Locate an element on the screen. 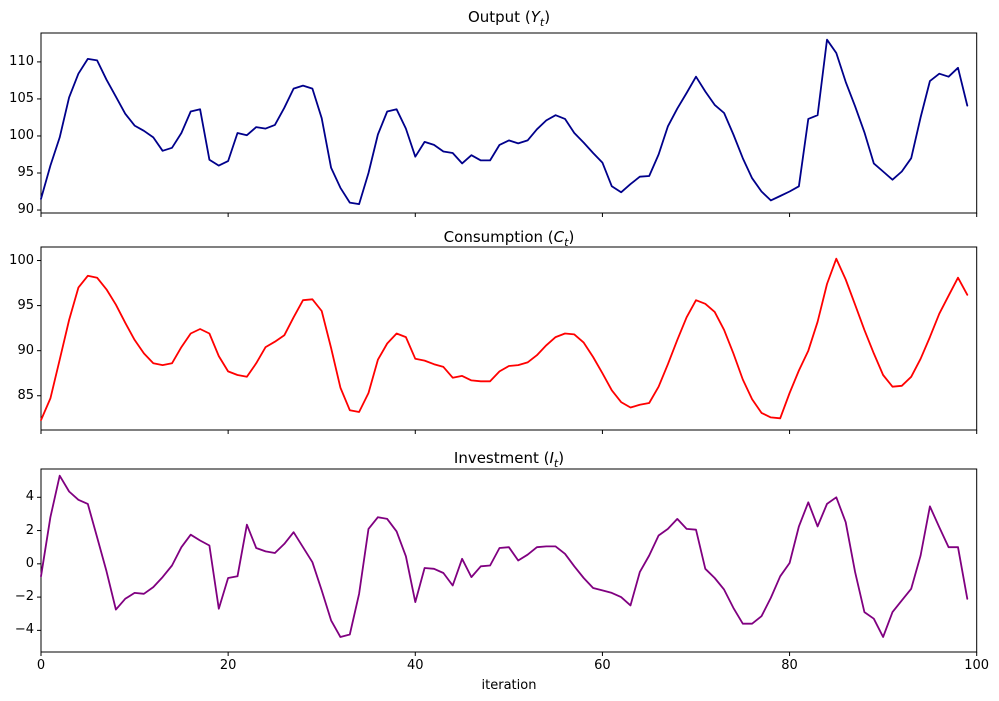 This screenshot has height=701, width=999. y-tick-label: −2 is located at coordinates (24, 597).